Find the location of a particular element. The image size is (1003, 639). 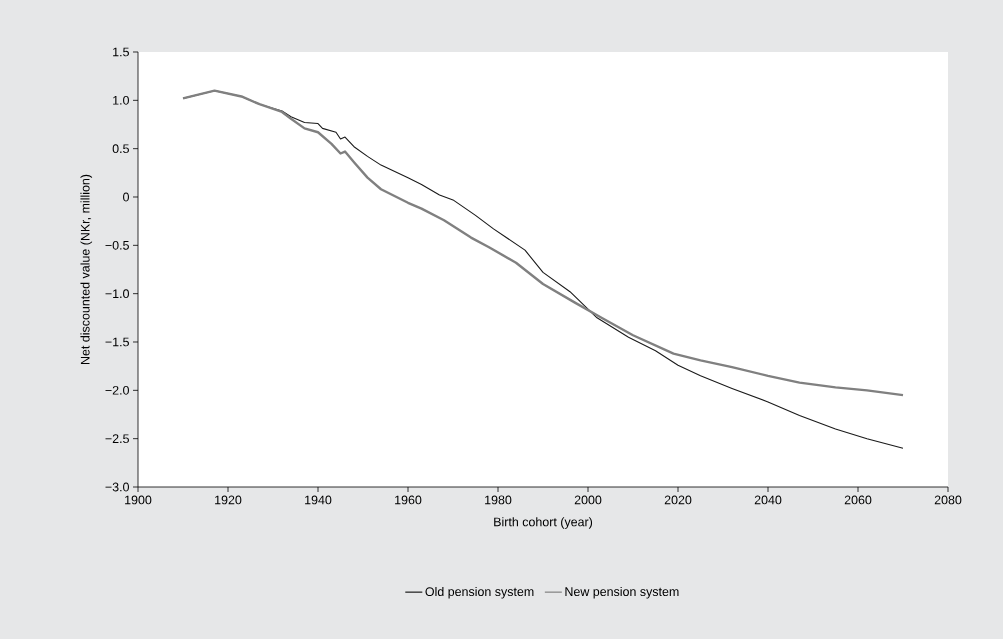

y-tick-label: 0 is located at coordinates (126, 197).